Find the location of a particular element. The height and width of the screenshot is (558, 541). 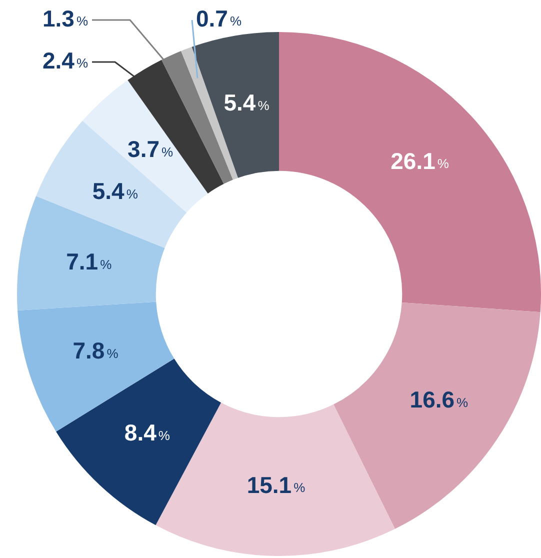

data-label: 7.8% is located at coordinates (95, 351).